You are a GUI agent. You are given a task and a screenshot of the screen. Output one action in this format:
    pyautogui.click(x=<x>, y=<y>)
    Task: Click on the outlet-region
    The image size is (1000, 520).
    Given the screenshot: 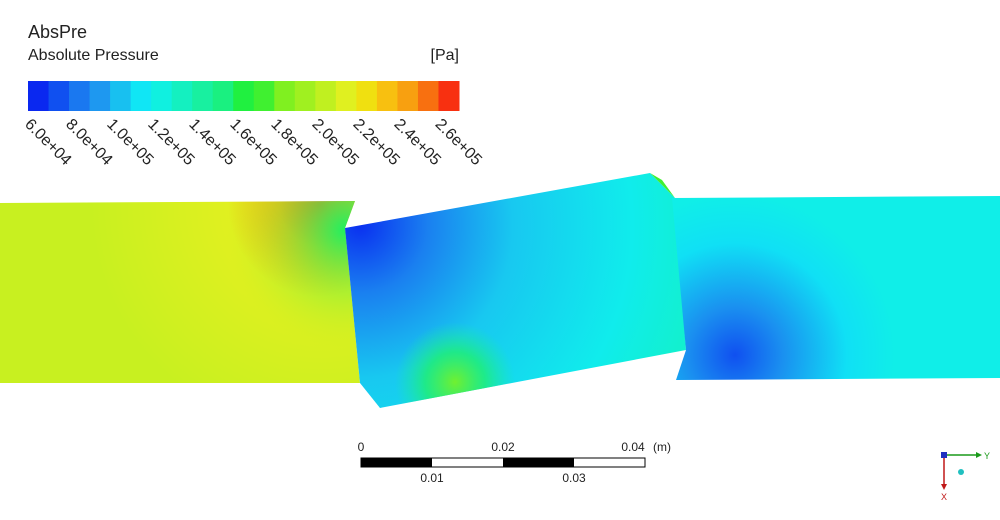 What is the action you would take?
    pyautogui.click(x=836, y=288)
    